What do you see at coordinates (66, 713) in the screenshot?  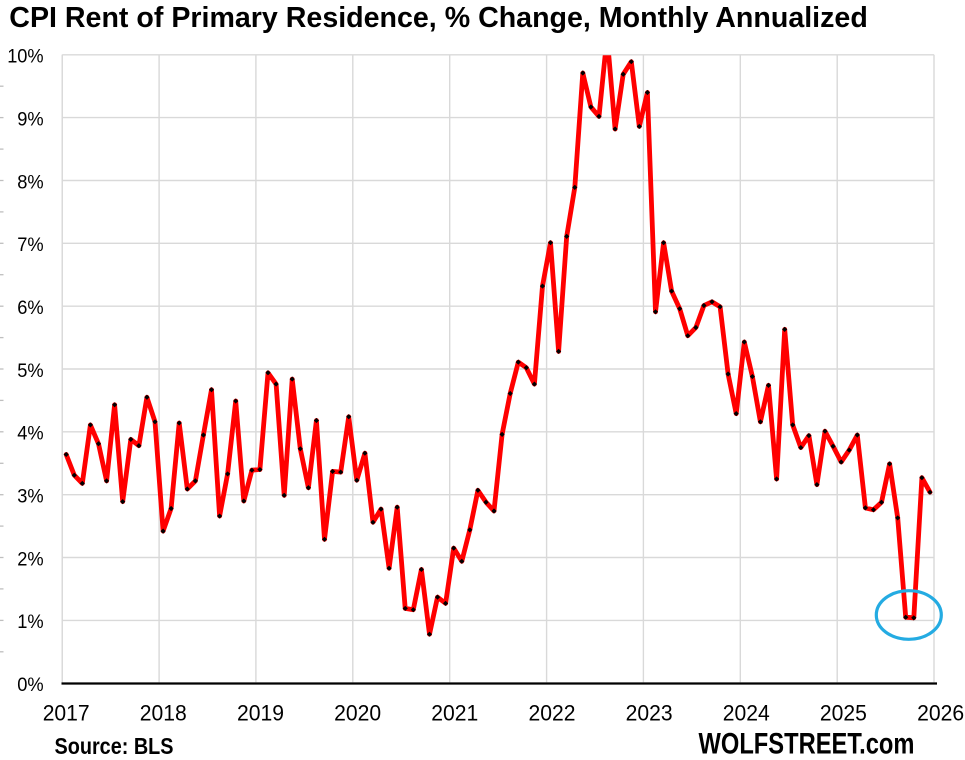 I see `svg-text: 2017` at bounding box center [66, 713].